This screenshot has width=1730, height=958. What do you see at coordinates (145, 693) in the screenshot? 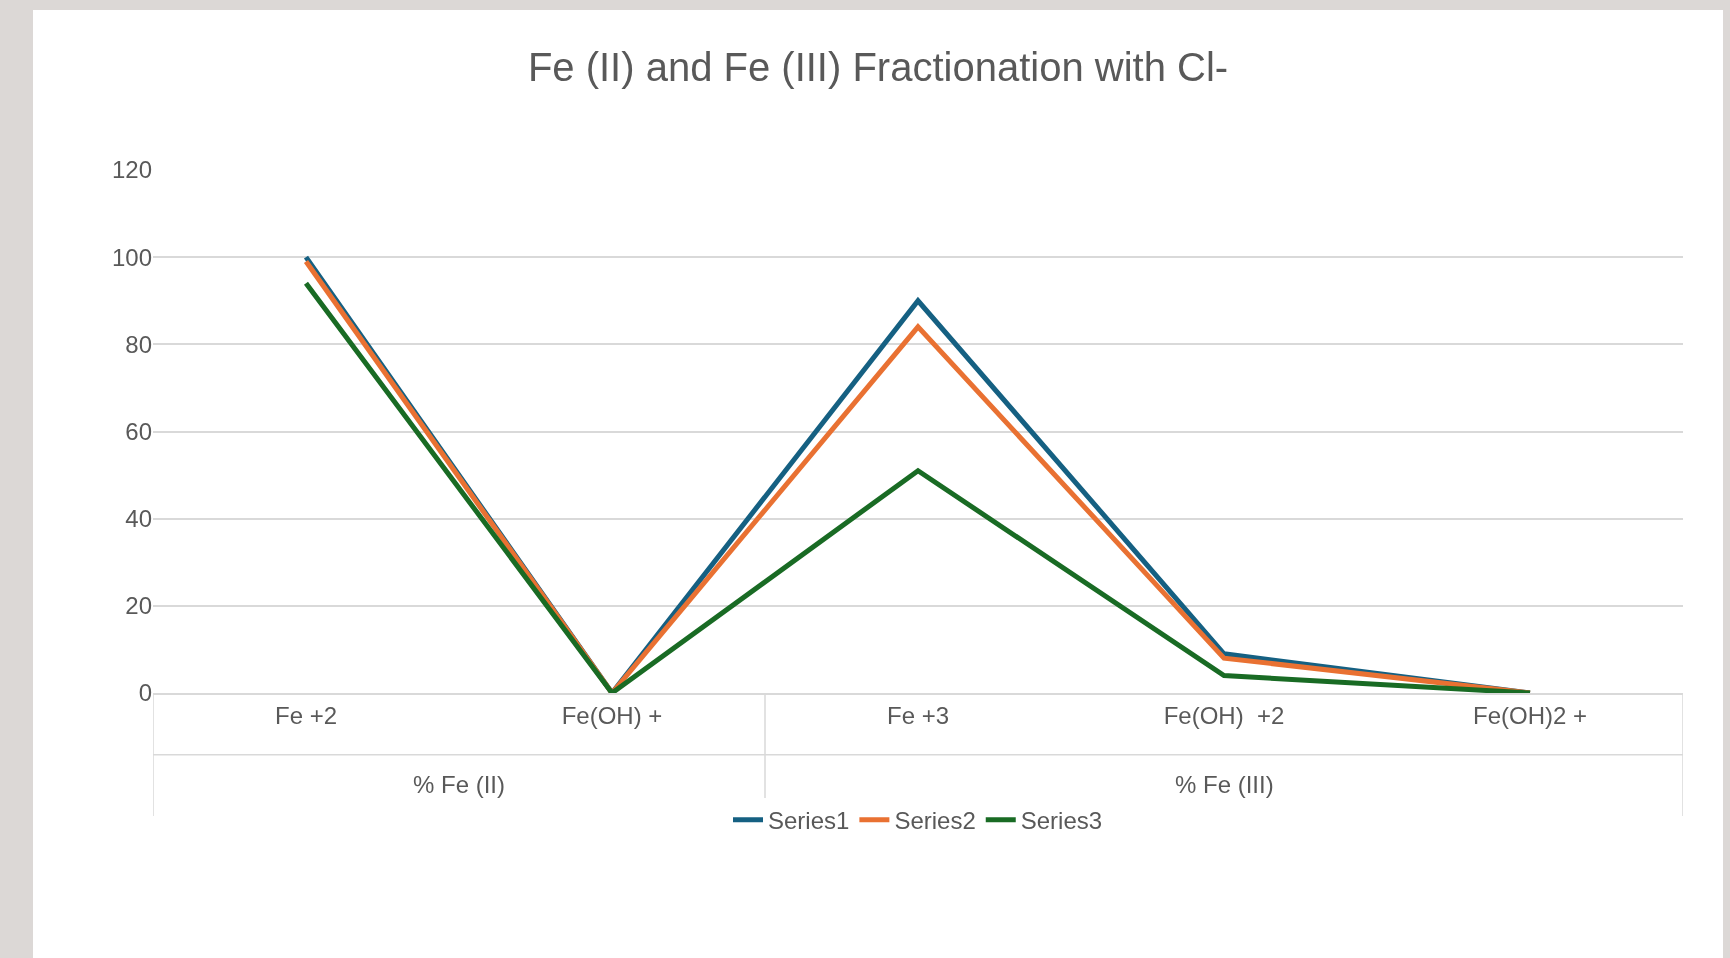
I see `y-tick-label: 0` at bounding box center [145, 693].